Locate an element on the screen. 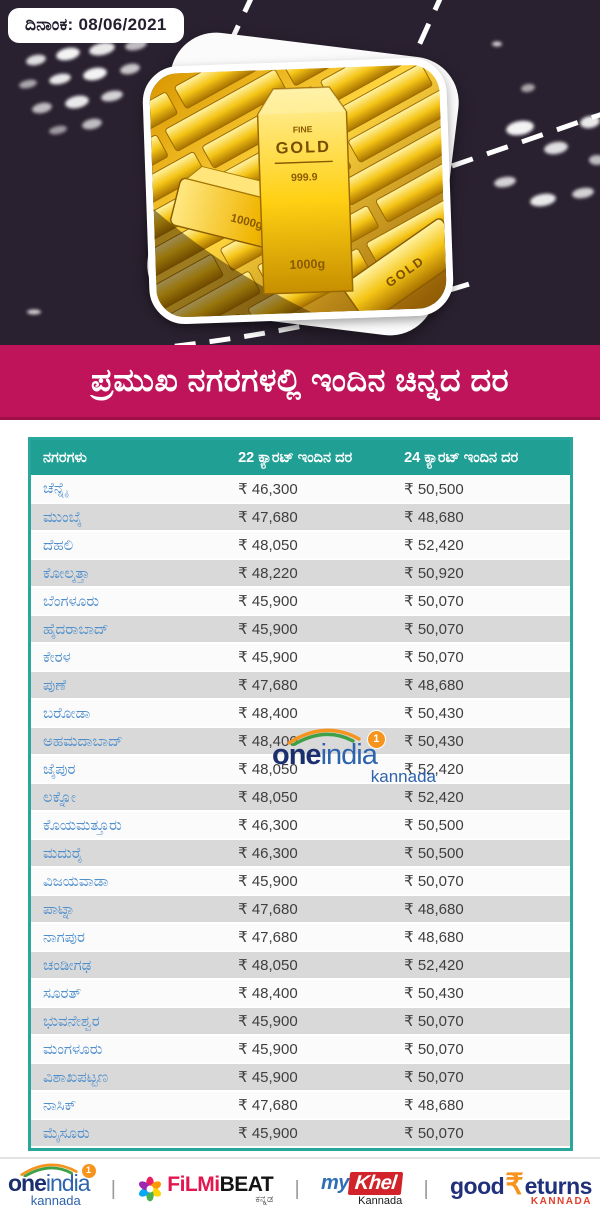 The width and height of the screenshot is (600, 1219). city-link: ವಿಜಯವಾಡಾ is located at coordinates (76, 881).